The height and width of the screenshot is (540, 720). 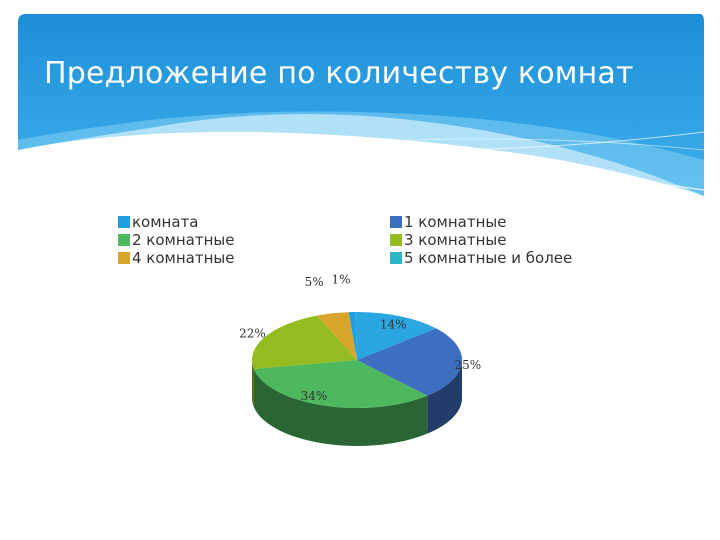 I want to click on legend-label: комната, so click(x=165, y=222).